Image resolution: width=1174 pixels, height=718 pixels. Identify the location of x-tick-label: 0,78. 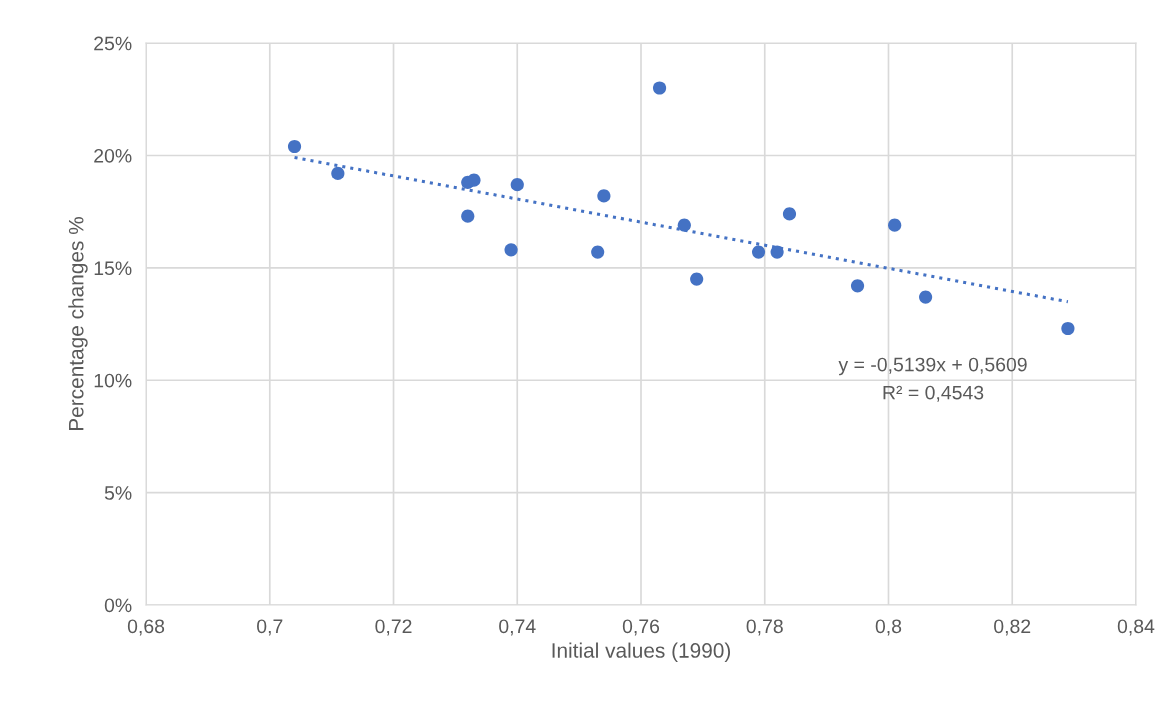
(764, 627).